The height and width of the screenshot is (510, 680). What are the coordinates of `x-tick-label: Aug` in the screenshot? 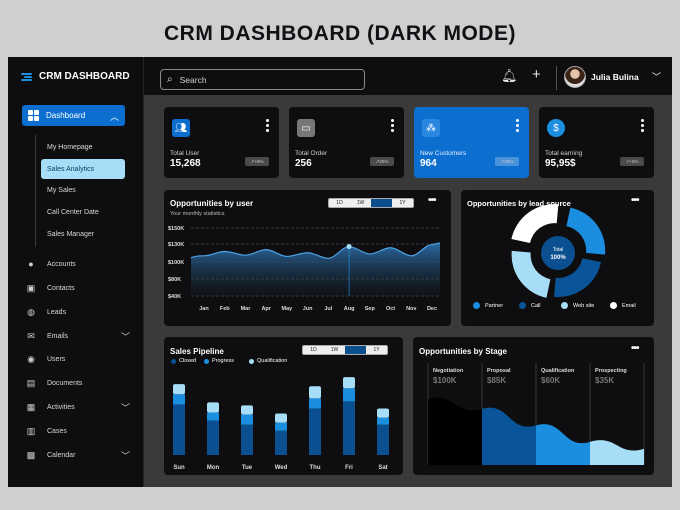 It's located at (349, 309).